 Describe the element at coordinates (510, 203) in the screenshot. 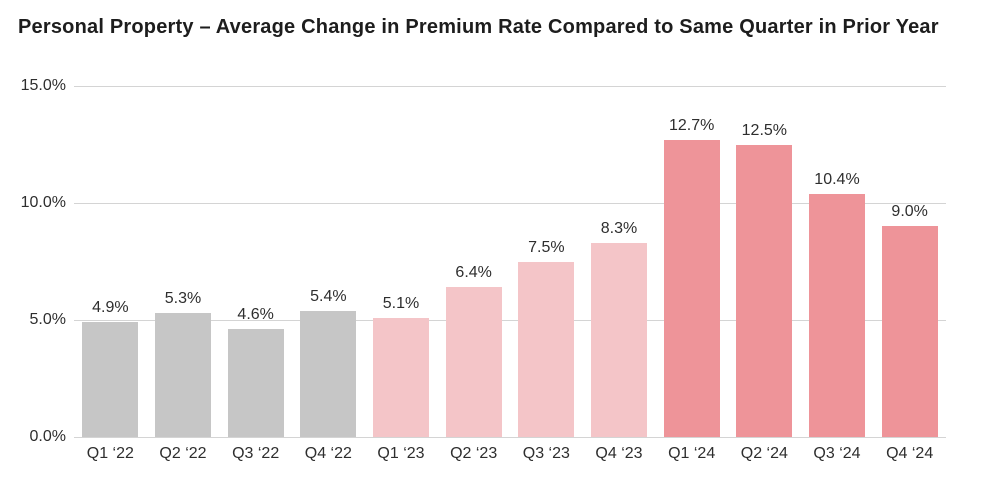

I see `gridline-10.0%` at that location.